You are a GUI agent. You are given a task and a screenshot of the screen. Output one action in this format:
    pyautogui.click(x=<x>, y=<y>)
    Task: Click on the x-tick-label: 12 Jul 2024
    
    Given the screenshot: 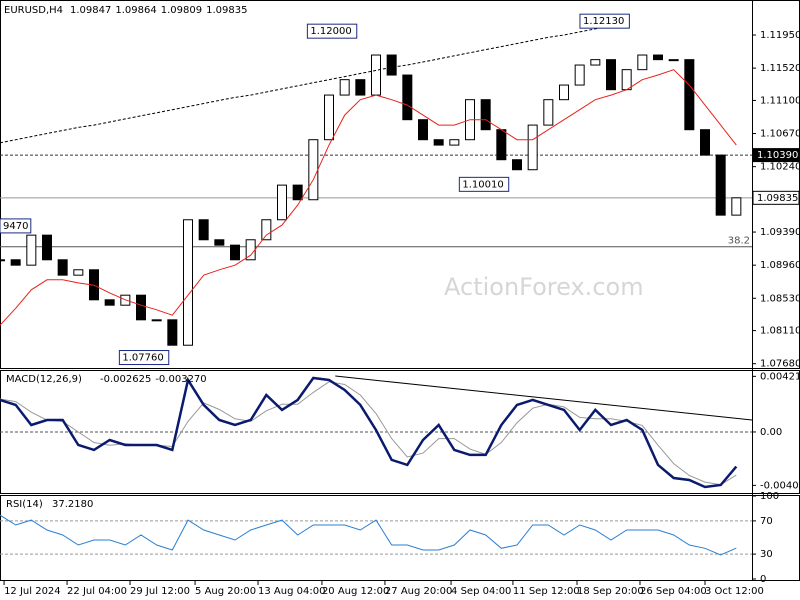 What is the action you would take?
    pyautogui.click(x=32, y=591)
    